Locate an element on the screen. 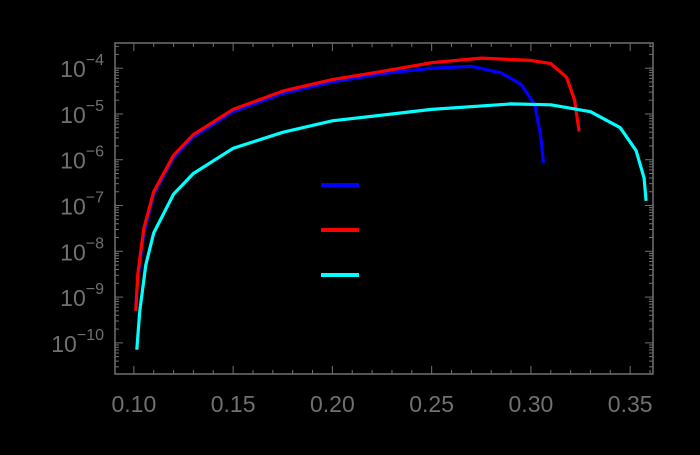 The height and width of the screenshot is (455, 700). y-tick-label: 10⁻⁵ is located at coordinates (82, 113).